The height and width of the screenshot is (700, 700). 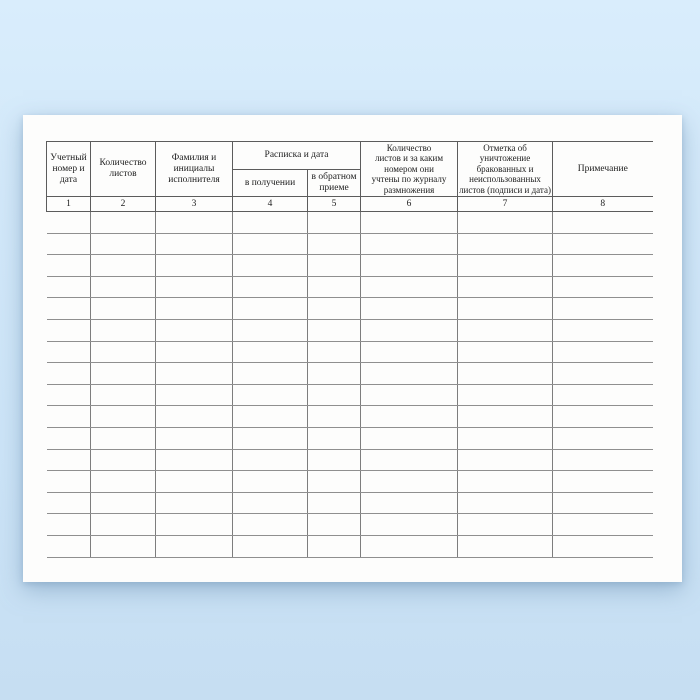 What do you see at coordinates (349, 204) in the screenshot?
I see `column-numbers-row: 1 2 3 4 5 6 7 8` at bounding box center [349, 204].